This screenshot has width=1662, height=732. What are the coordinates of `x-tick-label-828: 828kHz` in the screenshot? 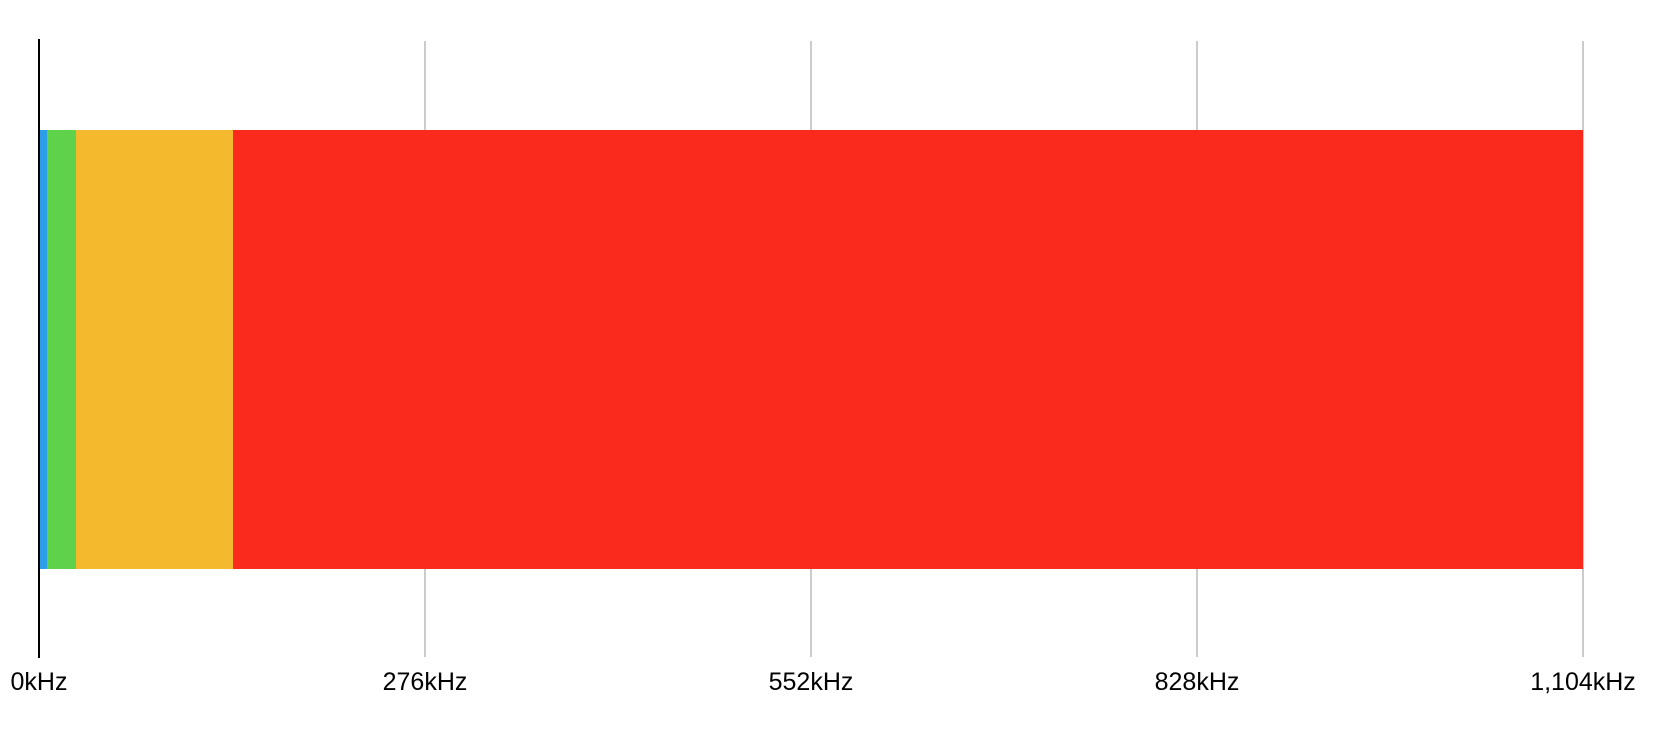 It's located at (1197, 682).